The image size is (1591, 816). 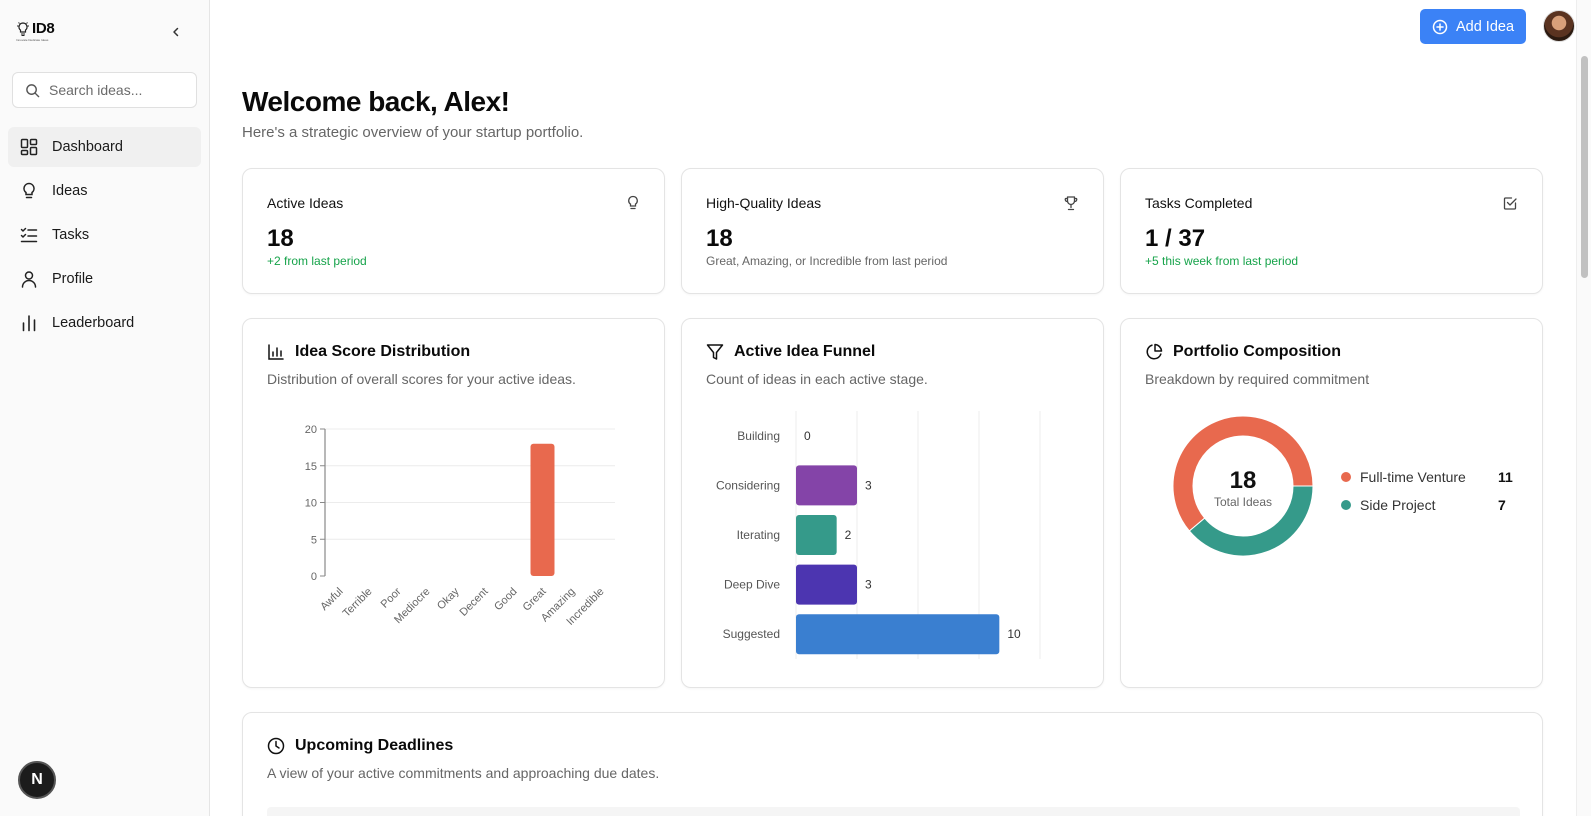 I want to click on stat-note: +2 from last period, so click(x=317, y=261).